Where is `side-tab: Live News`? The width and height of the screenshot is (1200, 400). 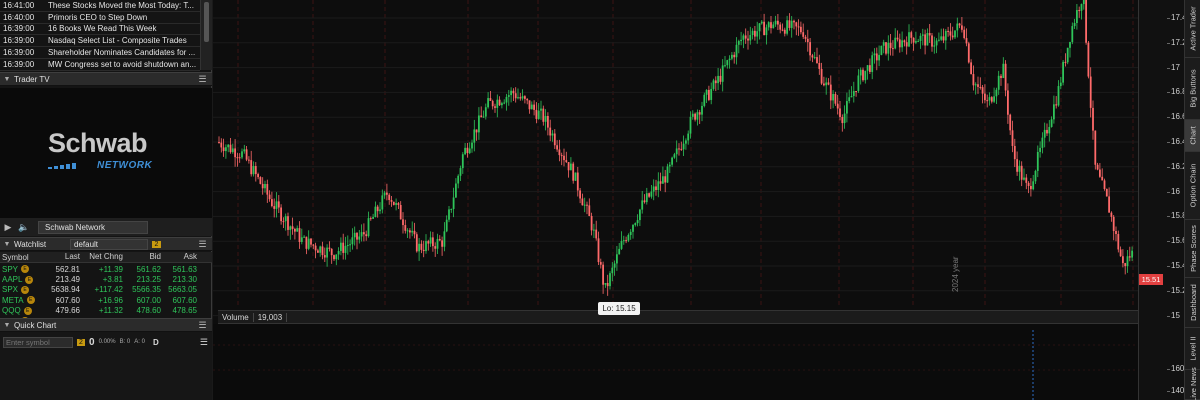
side-tab: Live News is located at coordinates (1192, 383).